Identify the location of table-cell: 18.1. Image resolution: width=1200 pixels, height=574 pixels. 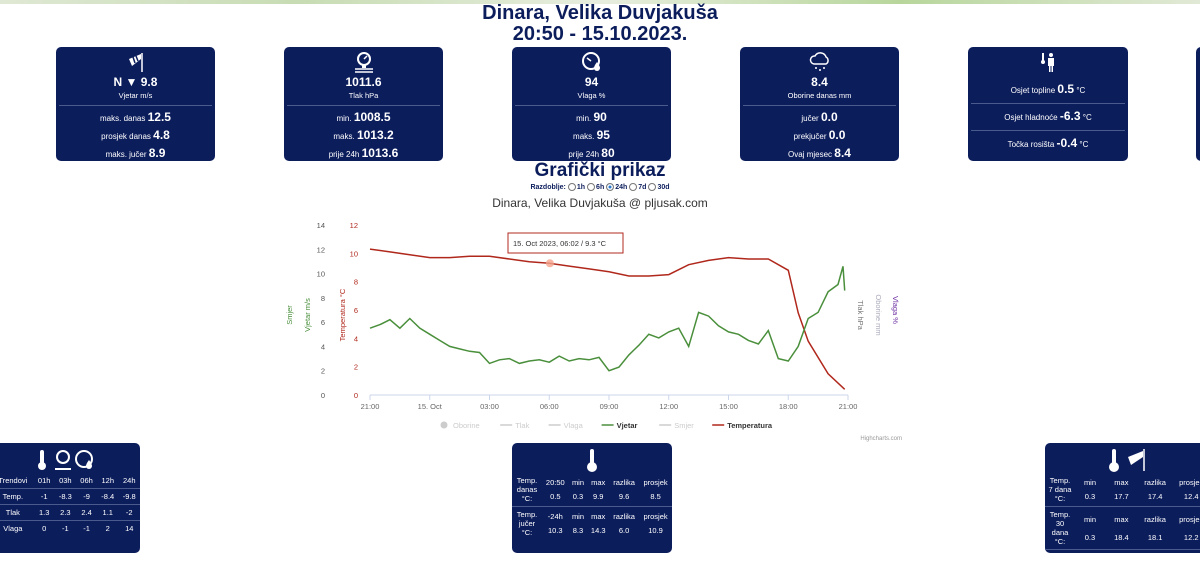
(1155, 539).